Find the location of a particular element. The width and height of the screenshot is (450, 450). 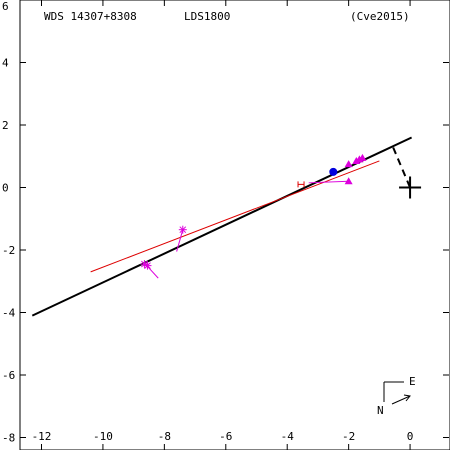

reference-code: (Cve2015) is located at coordinates (380, 16).